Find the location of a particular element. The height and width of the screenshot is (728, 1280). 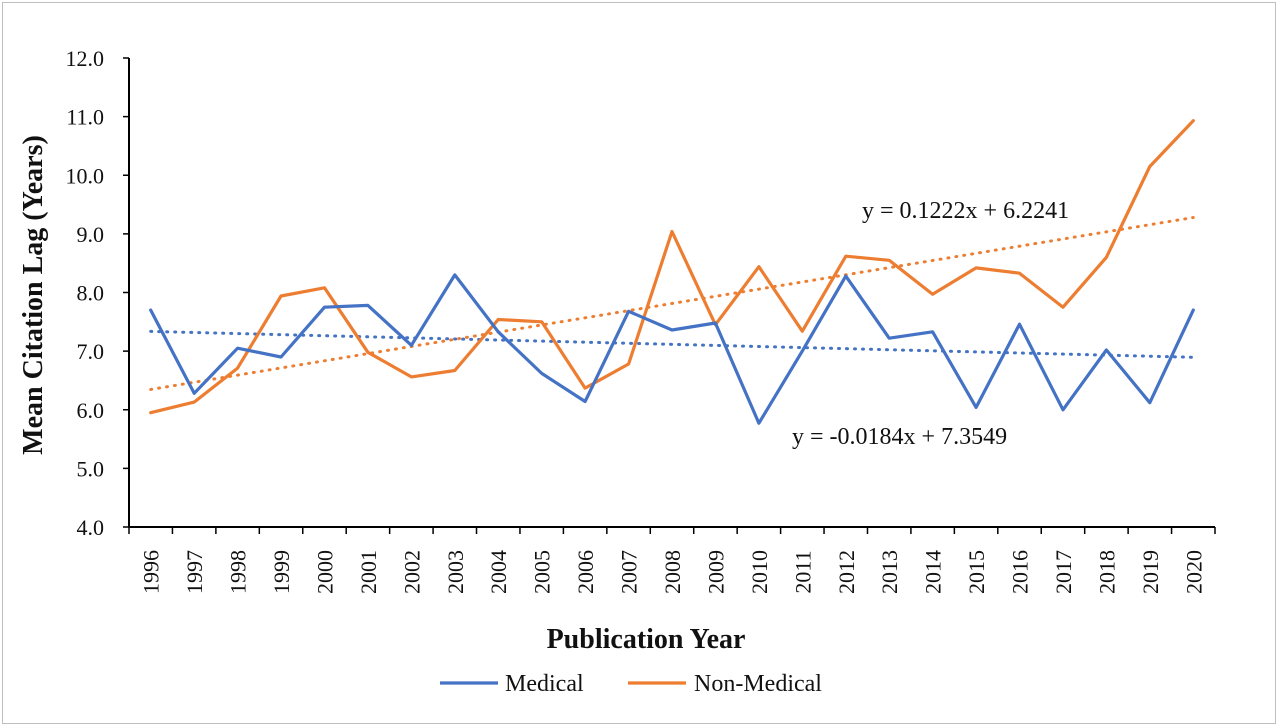

x-tick-label: 2016 is located at coordinates (1020, 572).